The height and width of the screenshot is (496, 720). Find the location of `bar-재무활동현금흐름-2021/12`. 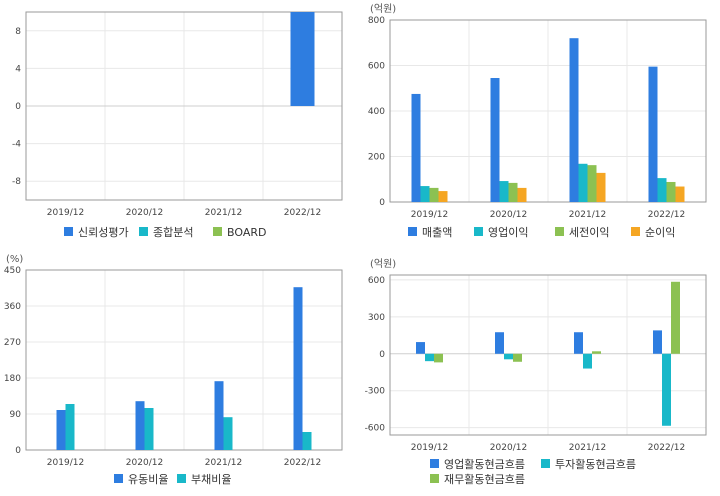

bar-재무활동현금흐름-2021/12 is located at coordinates (596, 352).